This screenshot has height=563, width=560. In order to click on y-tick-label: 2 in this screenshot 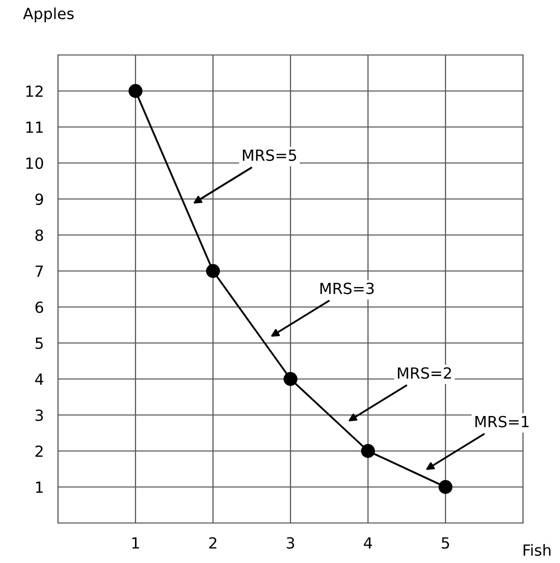, I will do `click(39, 451)`.